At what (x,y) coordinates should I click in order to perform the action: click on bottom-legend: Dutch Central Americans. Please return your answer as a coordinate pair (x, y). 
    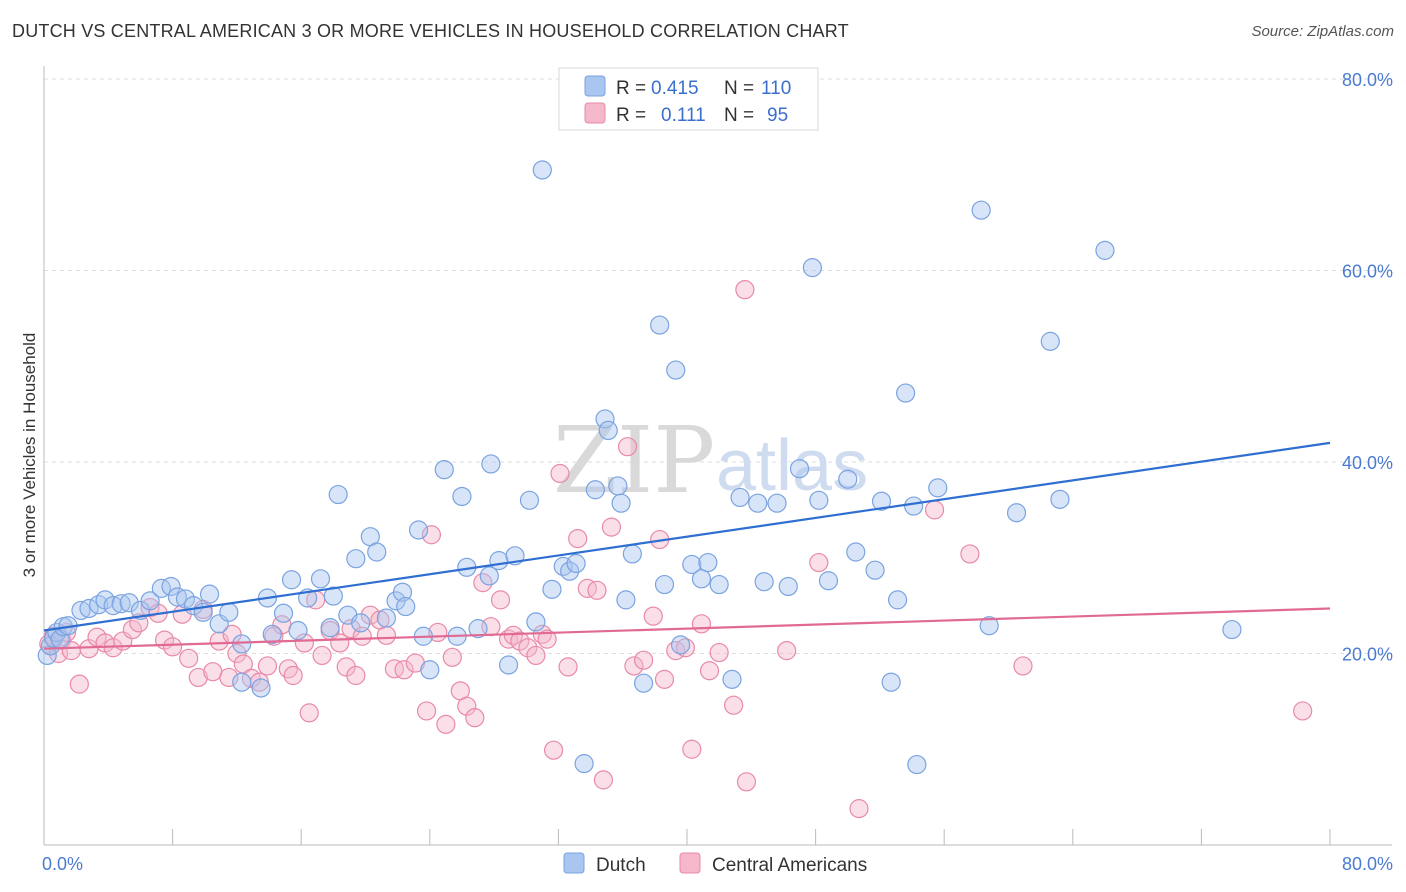
    Looking at the image, I should click on (715, 864).